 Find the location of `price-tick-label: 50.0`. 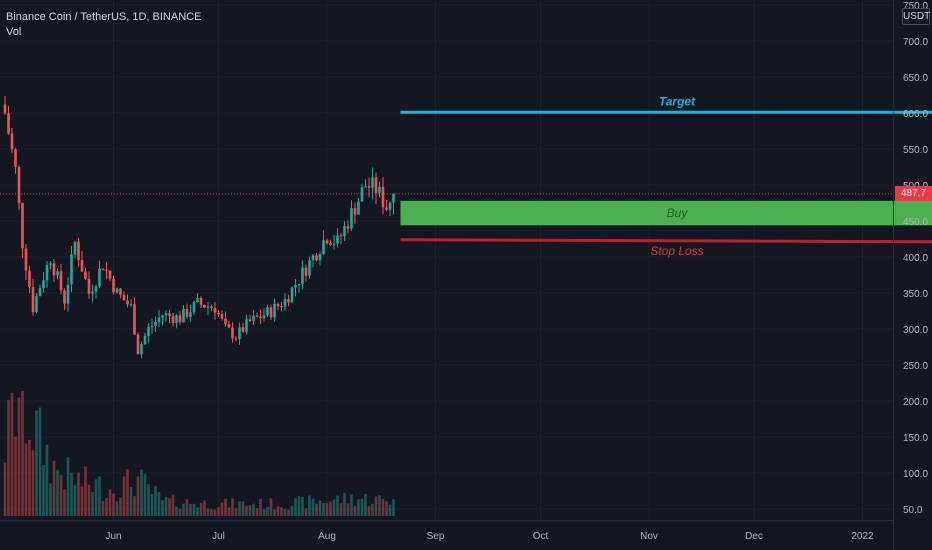

price-tick-label: 50.0 is located at coordinates (913, 510).